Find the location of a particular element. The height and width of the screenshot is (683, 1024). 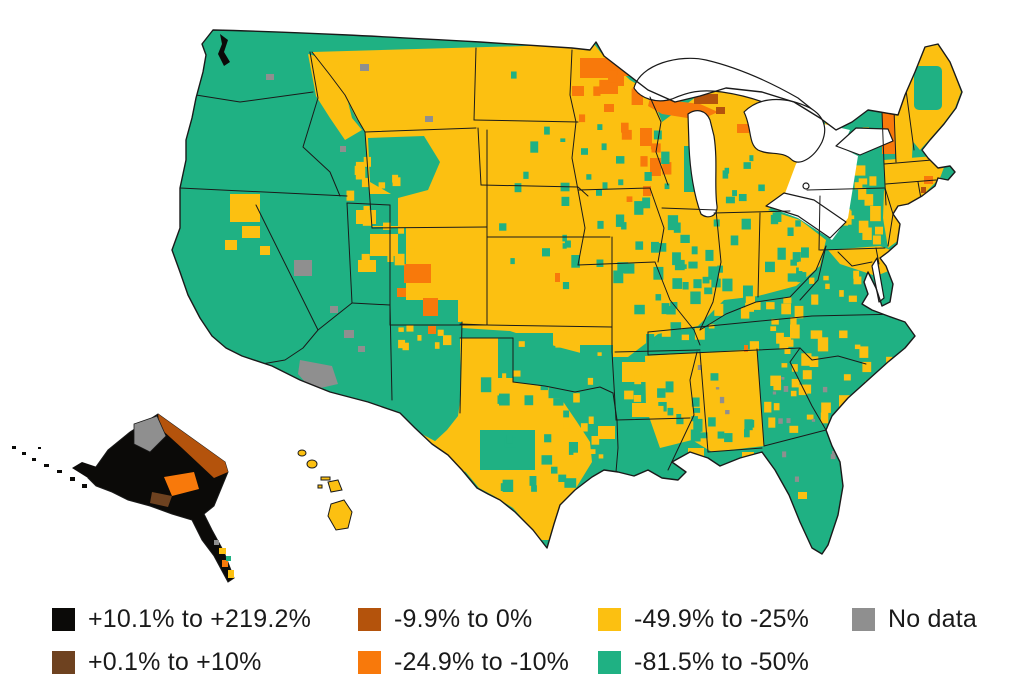

legend-label: No data is located at coordinates (932, 618).